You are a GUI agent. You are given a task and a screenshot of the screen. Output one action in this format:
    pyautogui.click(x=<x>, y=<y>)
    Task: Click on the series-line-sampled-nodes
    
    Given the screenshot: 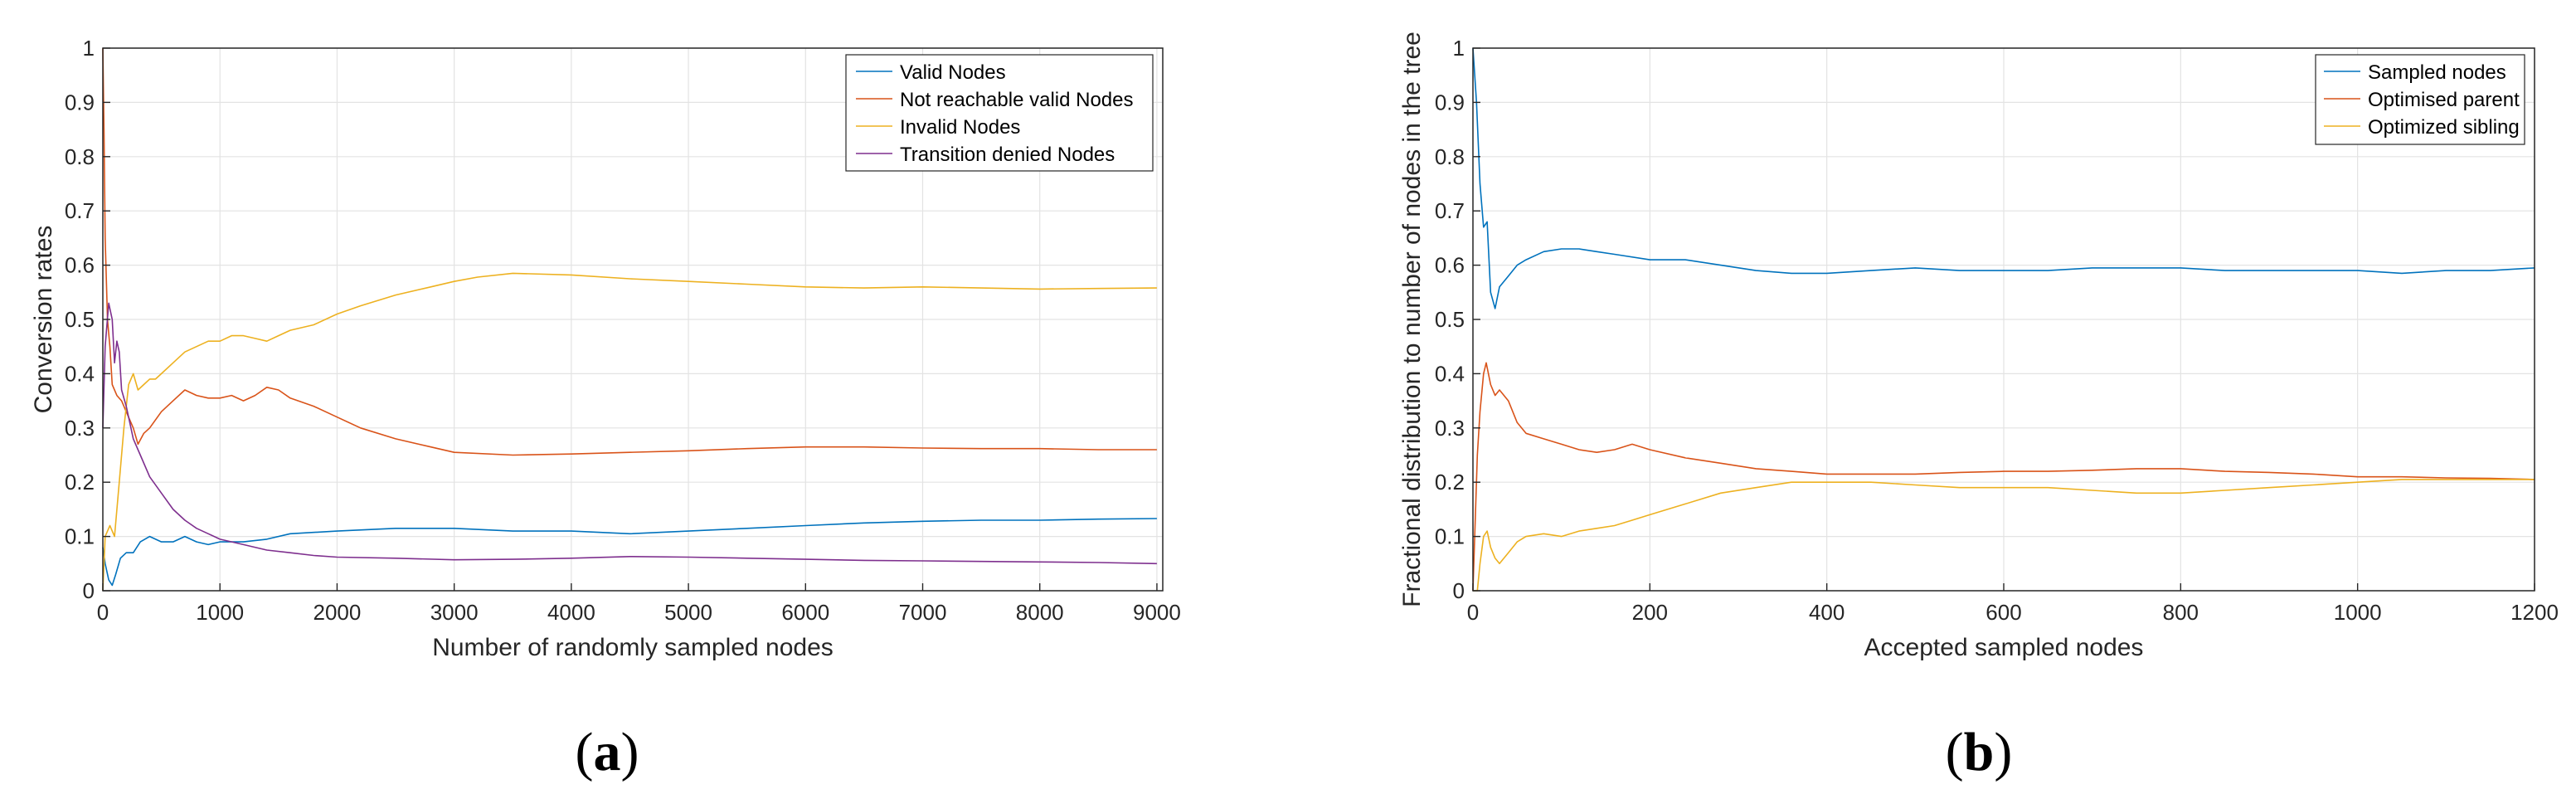 What is the action you would take?
    pyautogui.click(x=2004, y=178)
    